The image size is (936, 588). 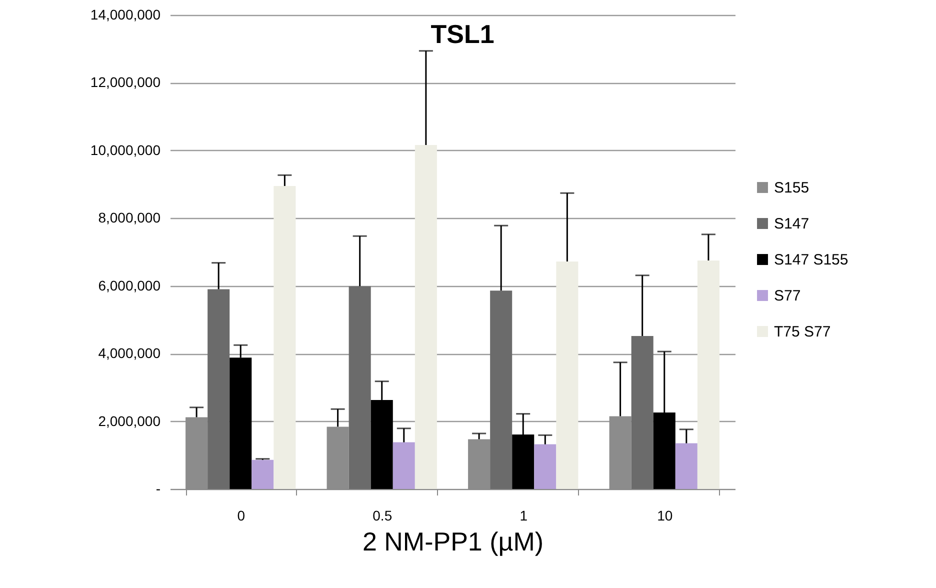 What do you see at coordinates (125, 150) in the screenshot?
I see `y-tick-label: 10,000,000` at bounding box center [125, 150].